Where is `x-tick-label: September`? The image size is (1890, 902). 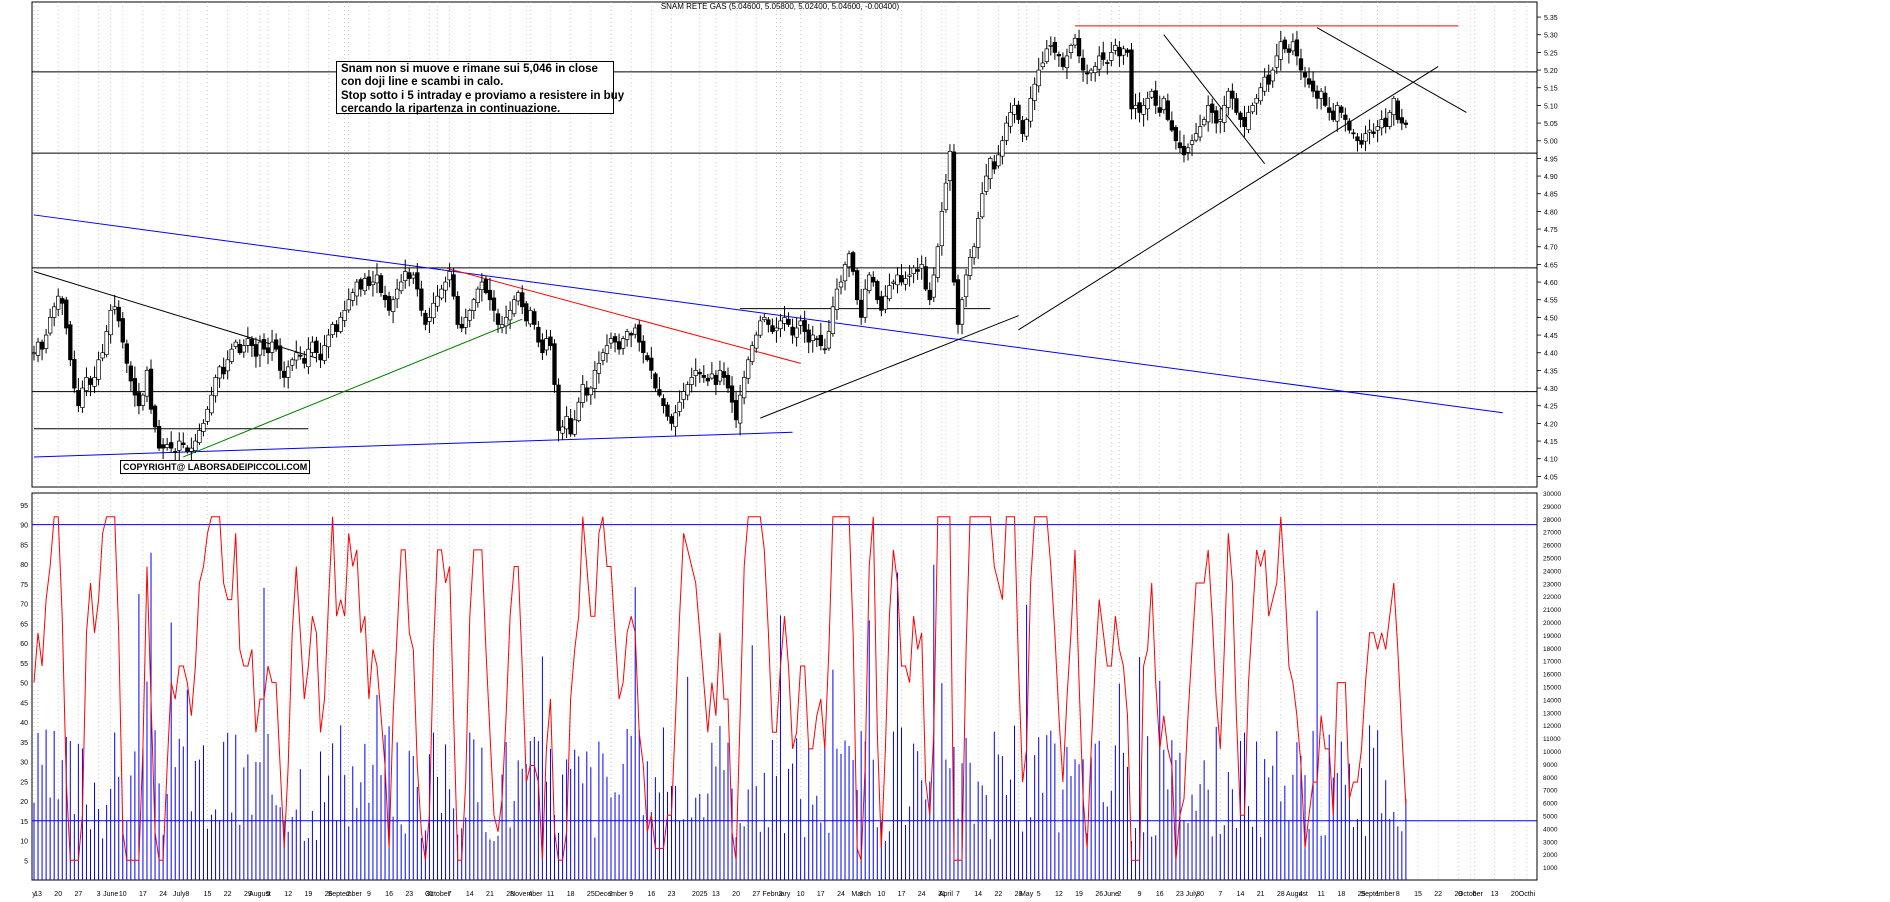 x-tick-label: September is located at coordinates (1378, 894).